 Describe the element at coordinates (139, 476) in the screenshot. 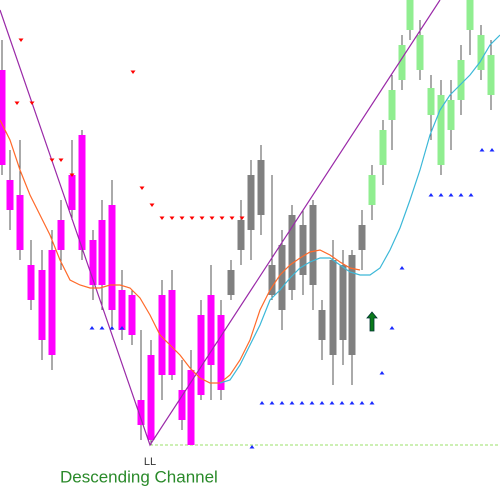

I see `chart-annotation: Descending Channel` at that location.